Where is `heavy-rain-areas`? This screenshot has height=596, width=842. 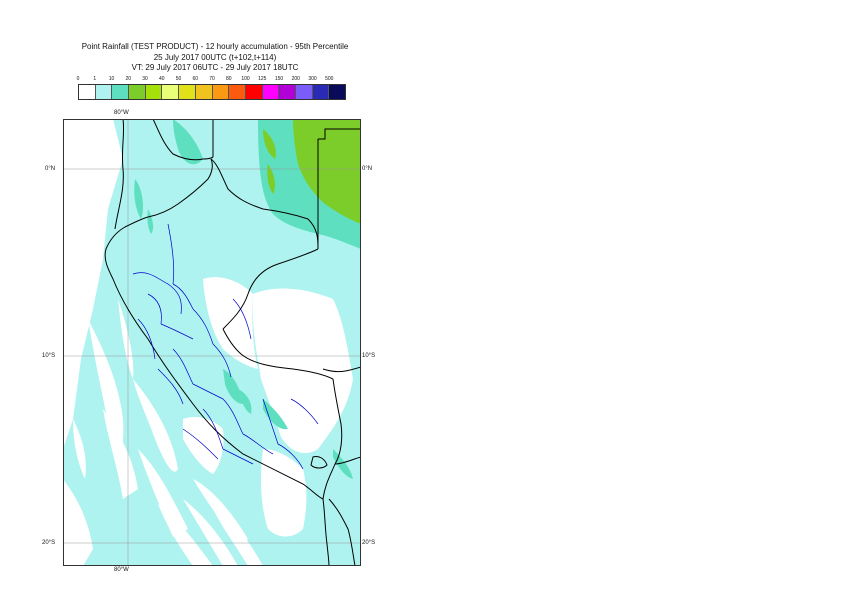
heavy-rain-areas is located at coordinates (312, 171).